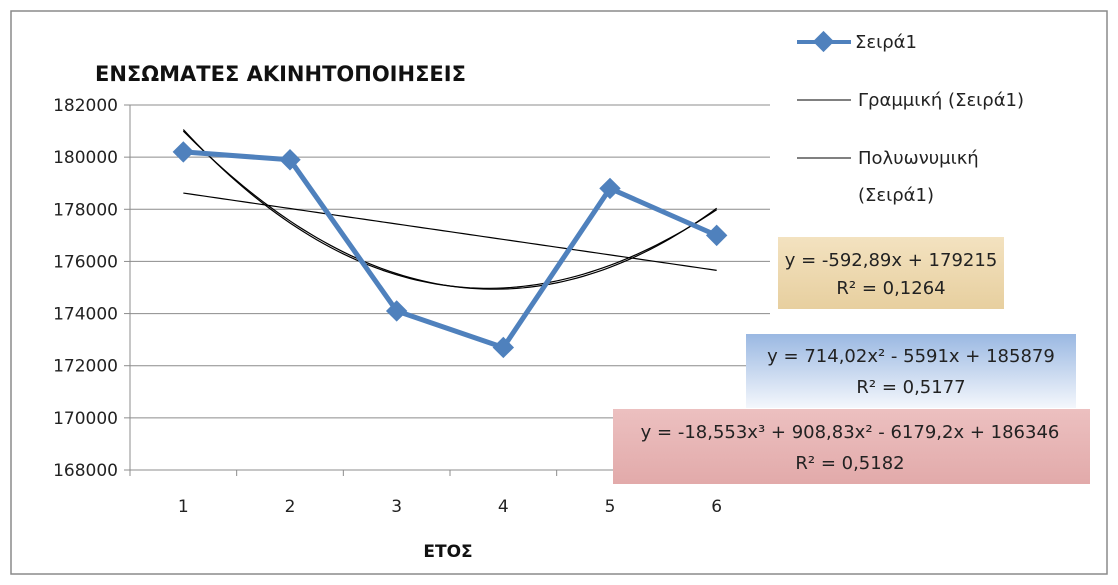 The height and width of the screenshot is (585, 1118). I want to click on poly2-equation-bg, so click(911, 371).